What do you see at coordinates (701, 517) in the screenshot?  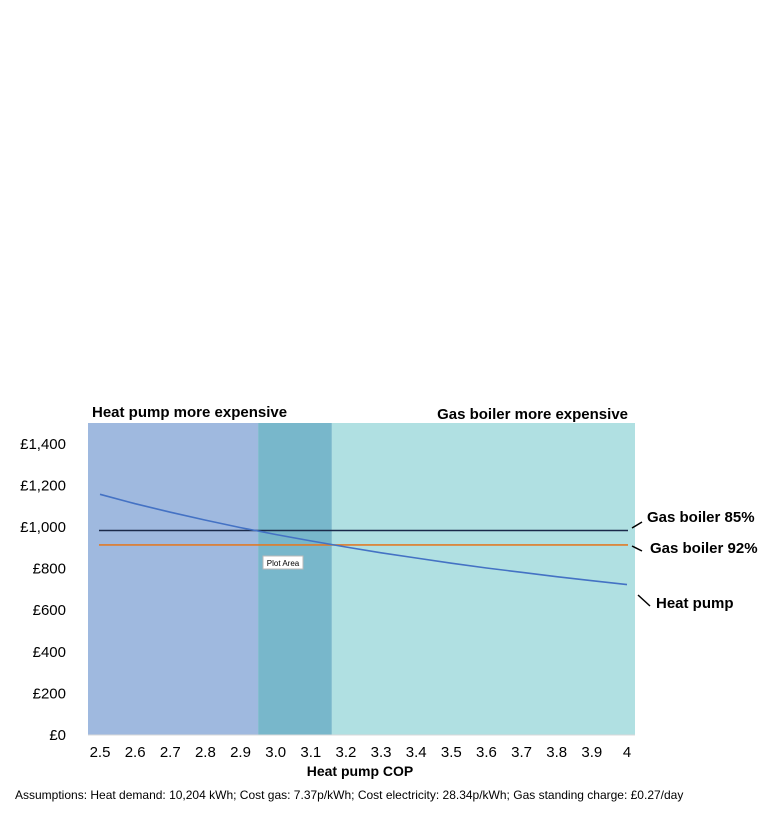 I see `series-label: Gas boiler 85%` at bounding box center [701, 517].